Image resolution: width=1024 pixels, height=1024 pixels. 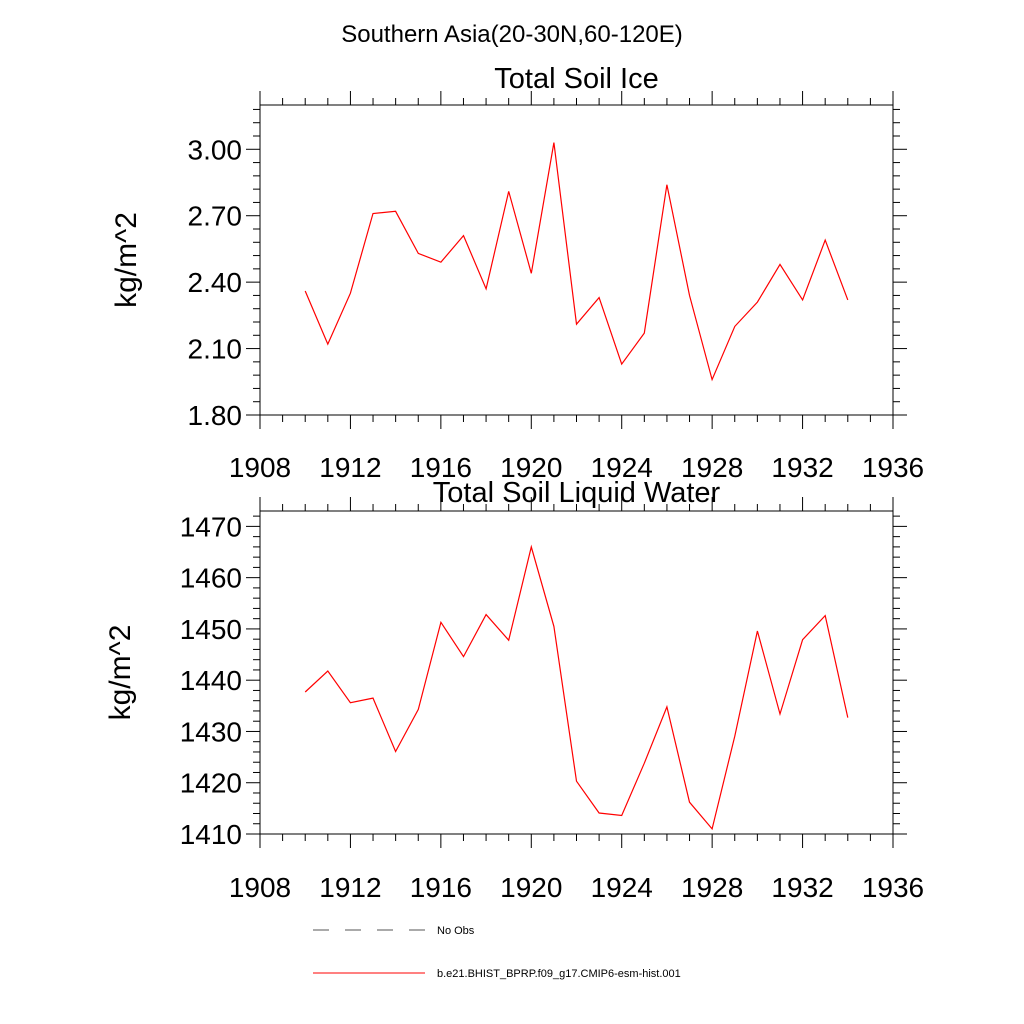 What do you see at coordinates (211, 526) in the screenshot?
I see `y-tick-label: 1470` at bounding box center [211, 526].